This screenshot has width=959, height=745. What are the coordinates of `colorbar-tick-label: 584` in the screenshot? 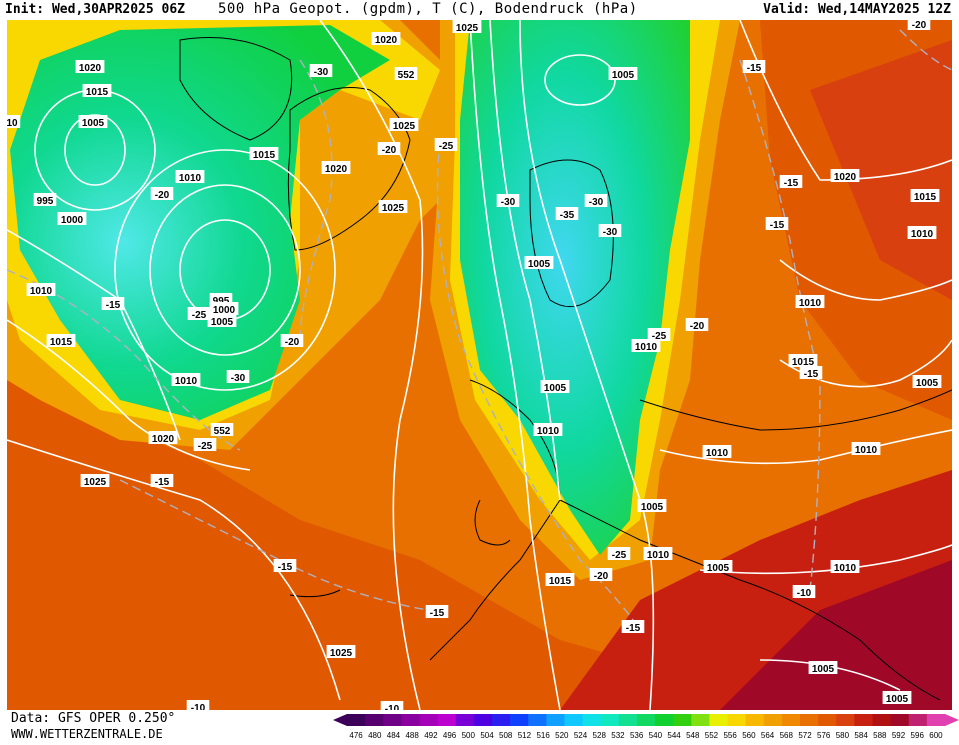 It's located at (861, 735).